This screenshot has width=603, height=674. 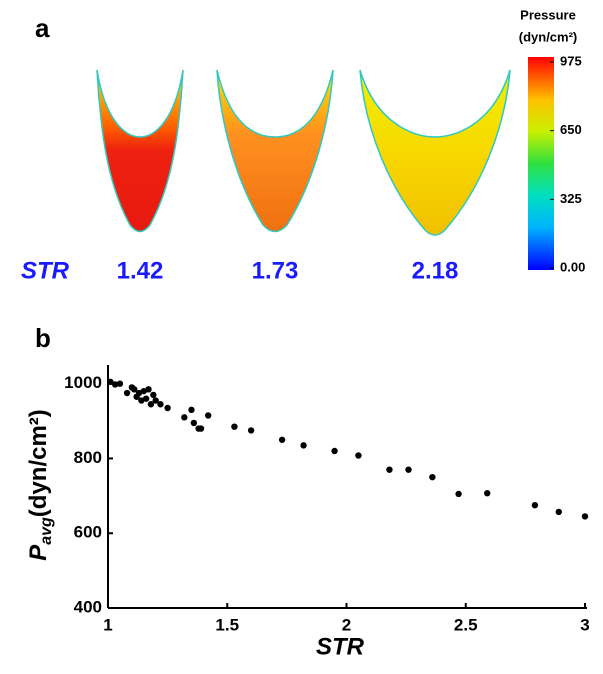 I want to click on colorbar-tick-label: 975, so click(x=571, y=60).